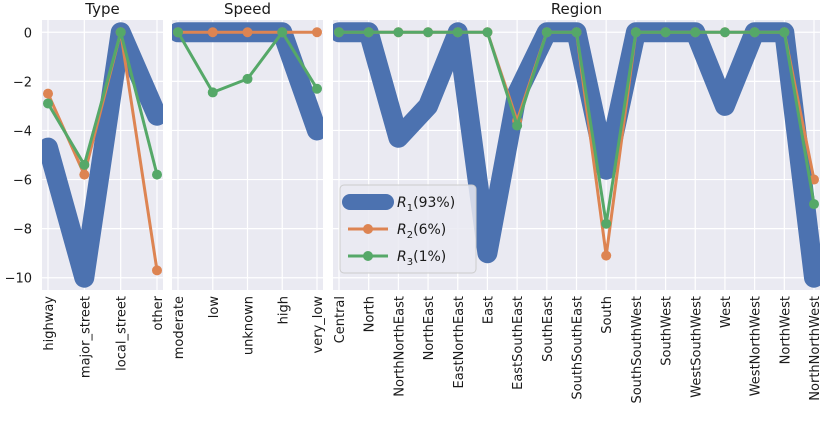 Image resolution: width=831 pixels, height=423 pixels. What do you see at coordinates (421, 258) in the screenshot?
I see `legend-label: R3(1%)` at bounding box center [421, 258].